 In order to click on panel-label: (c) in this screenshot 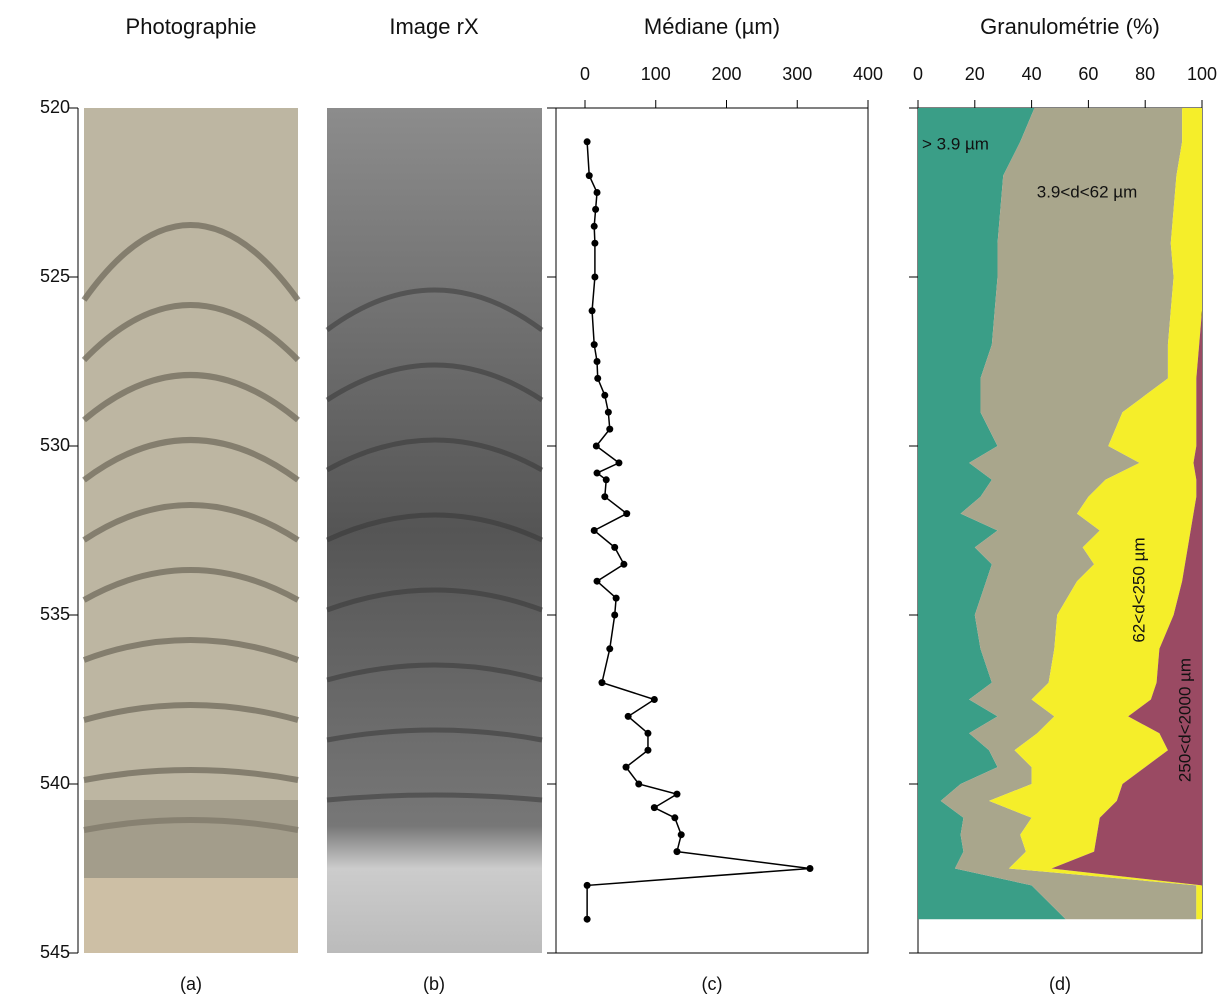, I will do `click(712, 984)`.